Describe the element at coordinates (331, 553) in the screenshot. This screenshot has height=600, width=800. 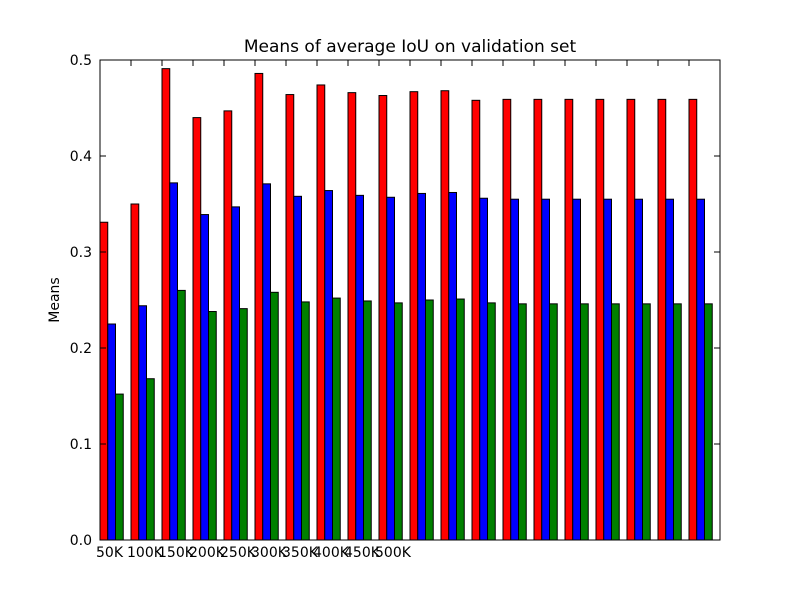
I see `x-tick-label: 400K` at that location.